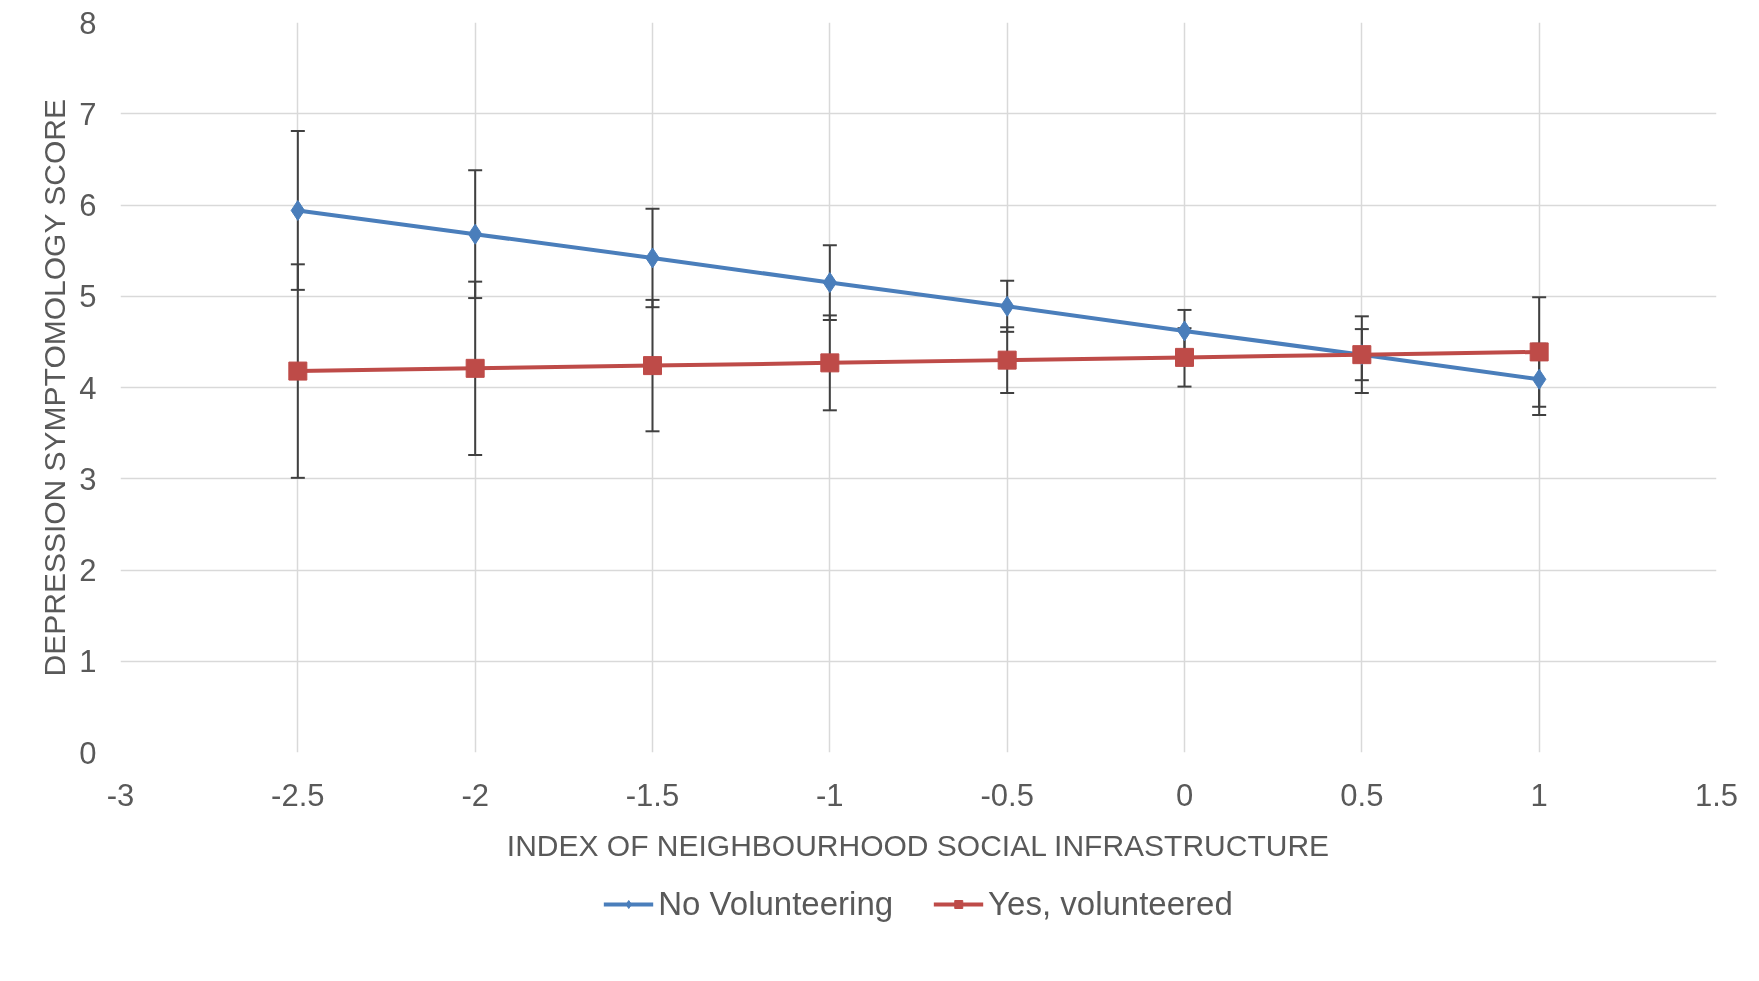 Image resolution: width=1759 pixels, height=981 pixels. What do you see at coordinates (1362, 795) in the screenshot?
I see `x-tick-label: 0.5` at bounding box center [1362, 795].